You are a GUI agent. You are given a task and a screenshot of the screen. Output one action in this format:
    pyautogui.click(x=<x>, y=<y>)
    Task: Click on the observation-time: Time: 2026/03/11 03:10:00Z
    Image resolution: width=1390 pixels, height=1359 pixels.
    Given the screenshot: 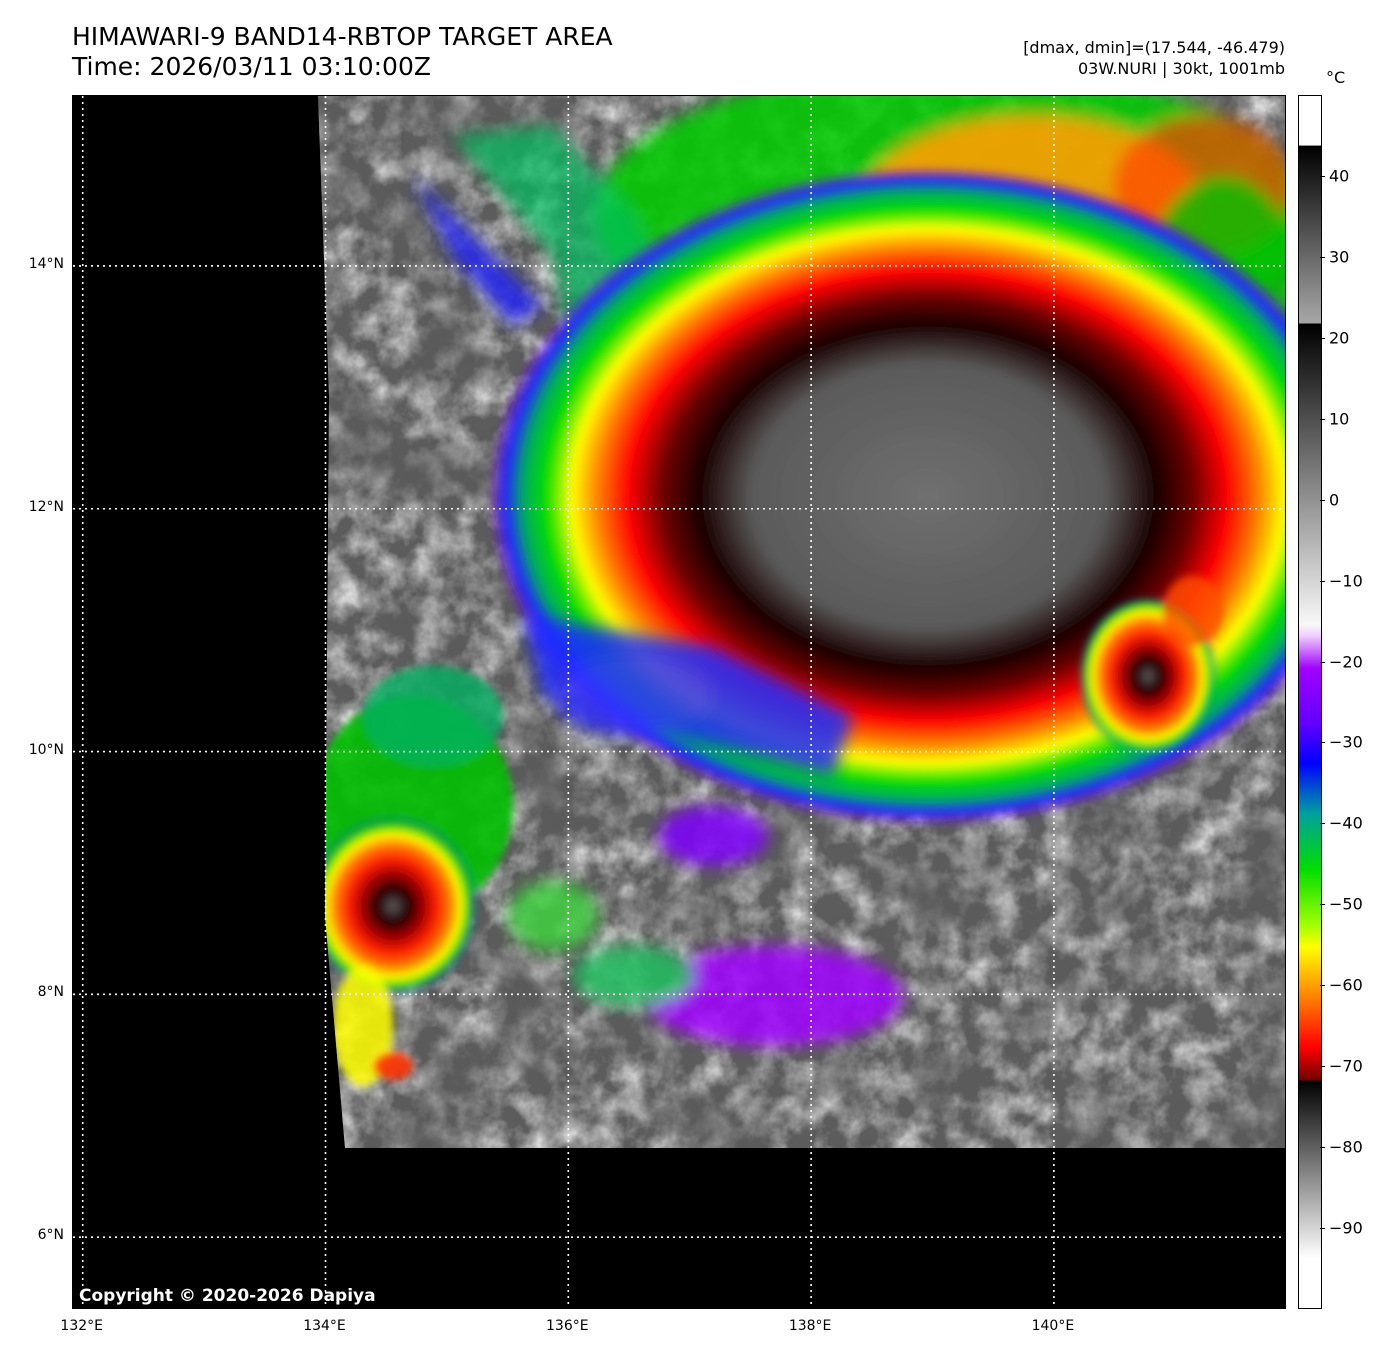 What is the action you would take?
    pyautogui.click(x=251, y=66)
    